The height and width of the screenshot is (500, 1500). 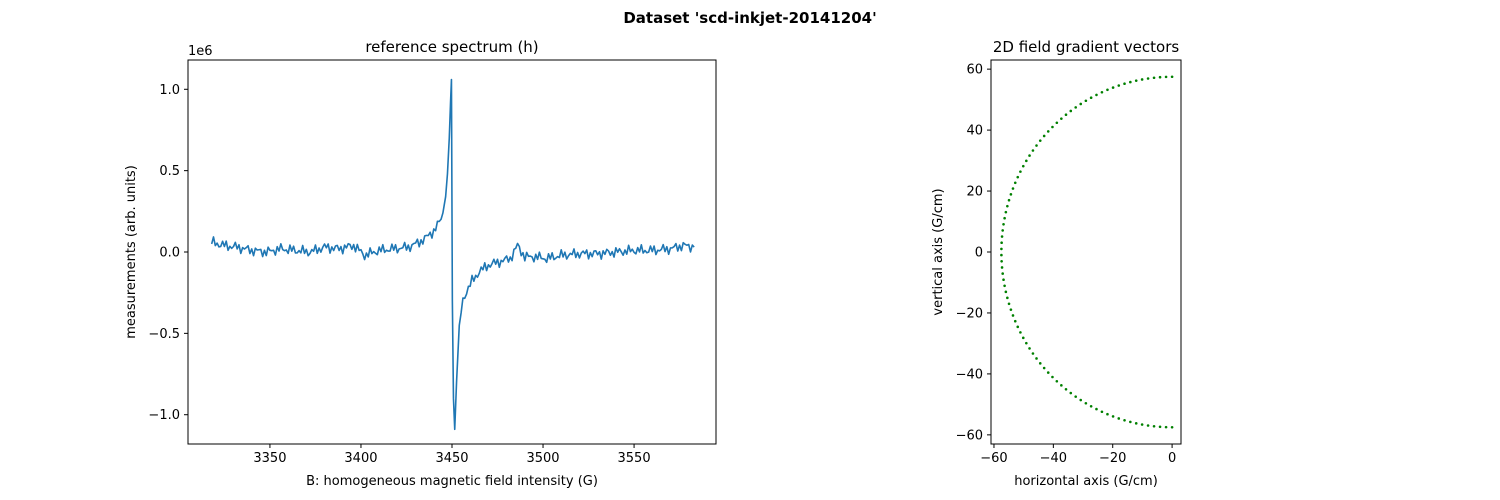 I want to click on spectrum-y-label: measurements (arb. units), so click(x=131, y=252).